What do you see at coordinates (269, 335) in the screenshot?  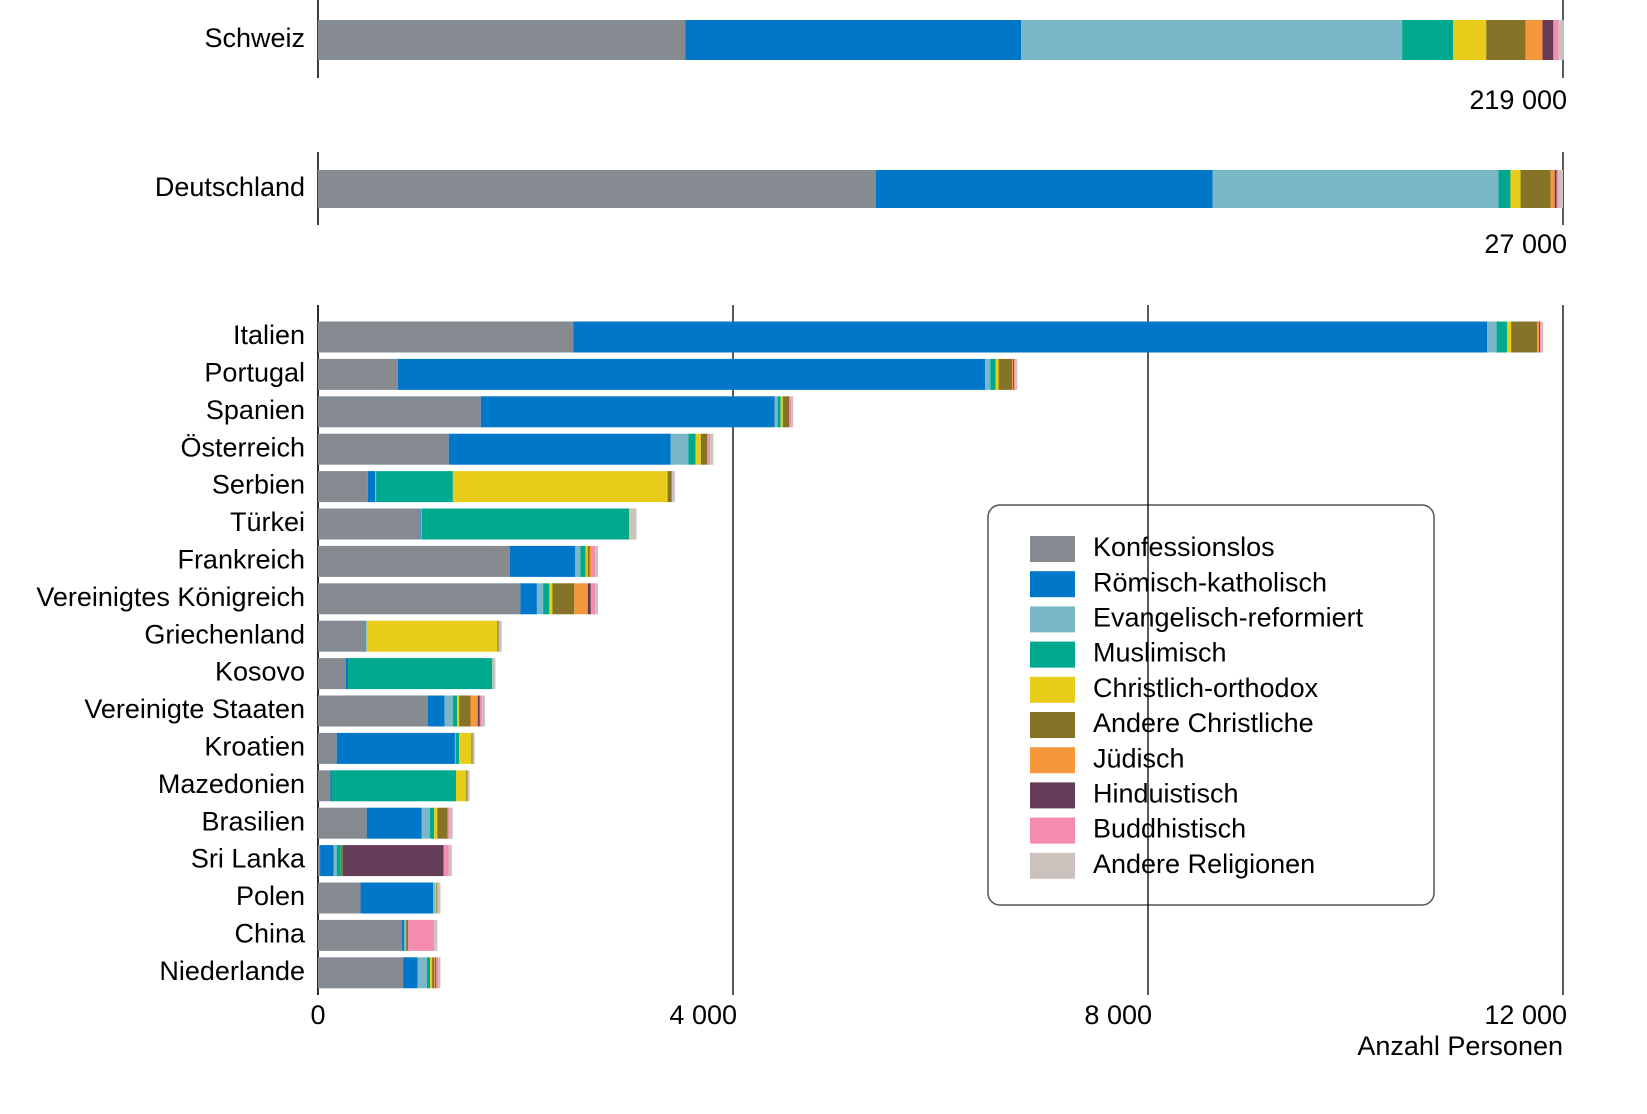 I see `y-tick-label: Italien` at bounding box center [269, 335].